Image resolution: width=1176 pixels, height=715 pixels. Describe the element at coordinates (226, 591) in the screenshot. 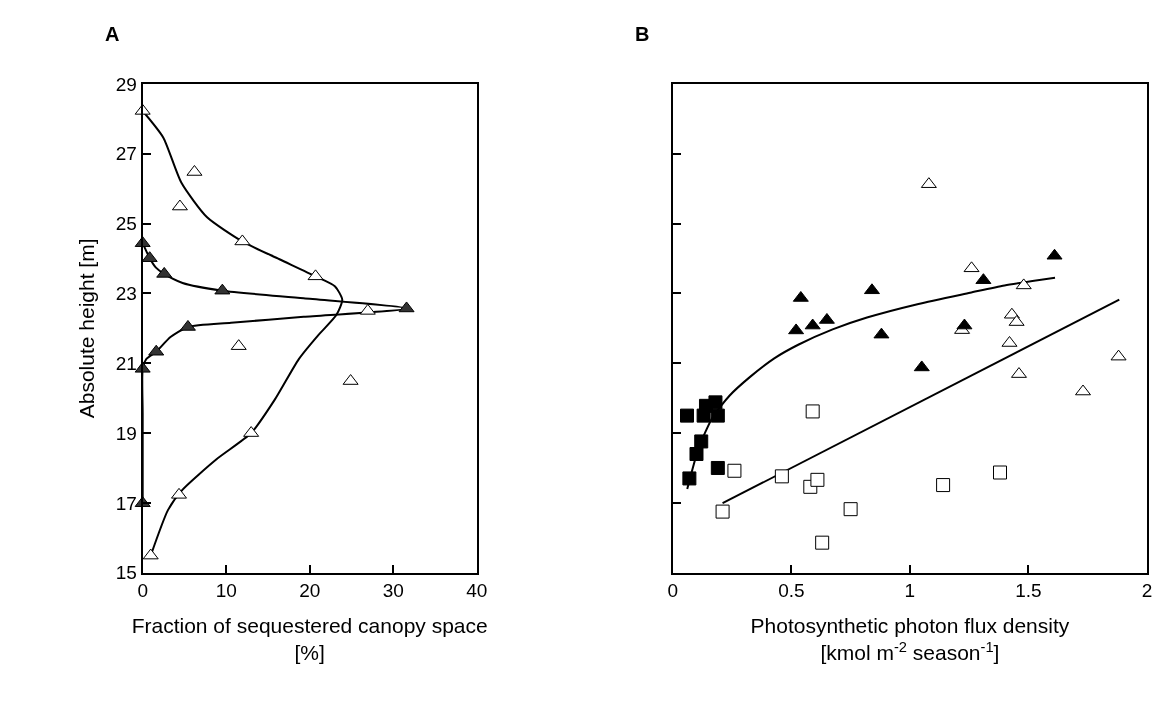

I see `x-tick-label: 10` at that location.